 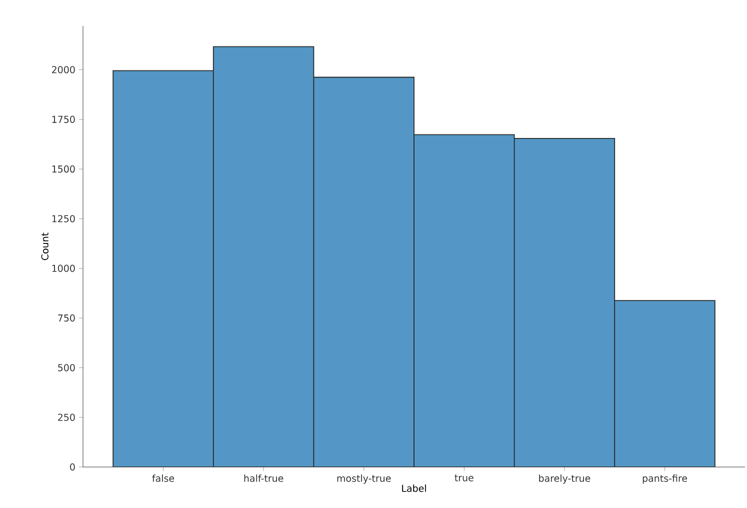 I want to click on y-tick-label: 2000, so click(x=63, y=70).